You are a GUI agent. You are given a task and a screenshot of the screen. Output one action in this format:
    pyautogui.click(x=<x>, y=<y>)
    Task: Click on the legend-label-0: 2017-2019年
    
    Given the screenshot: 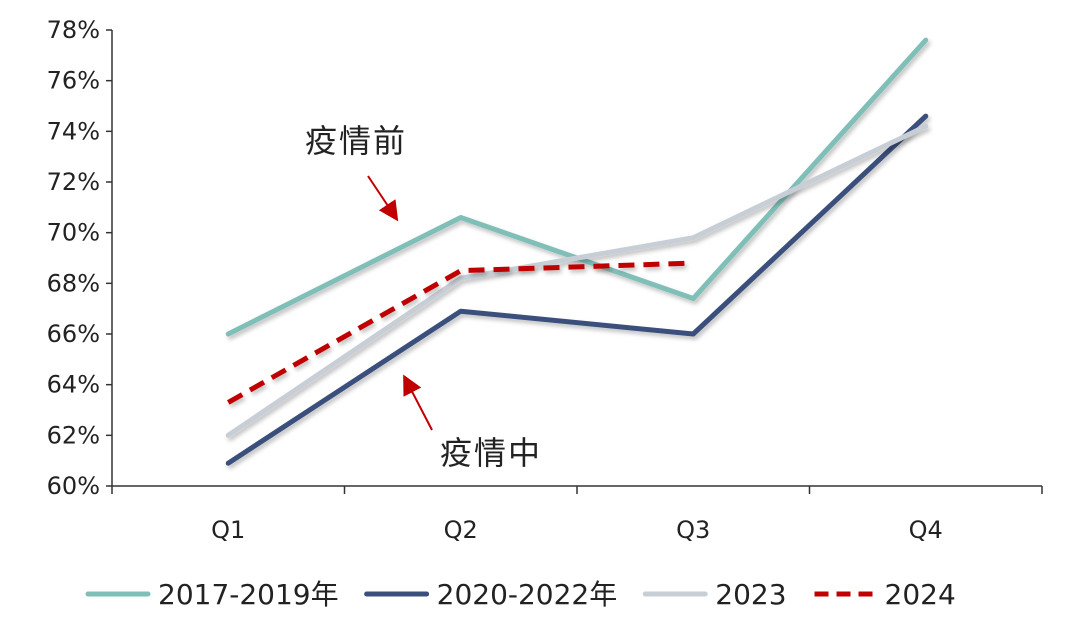 What is the action you would take?
    pyautogui.click(x=248, y=594)
    